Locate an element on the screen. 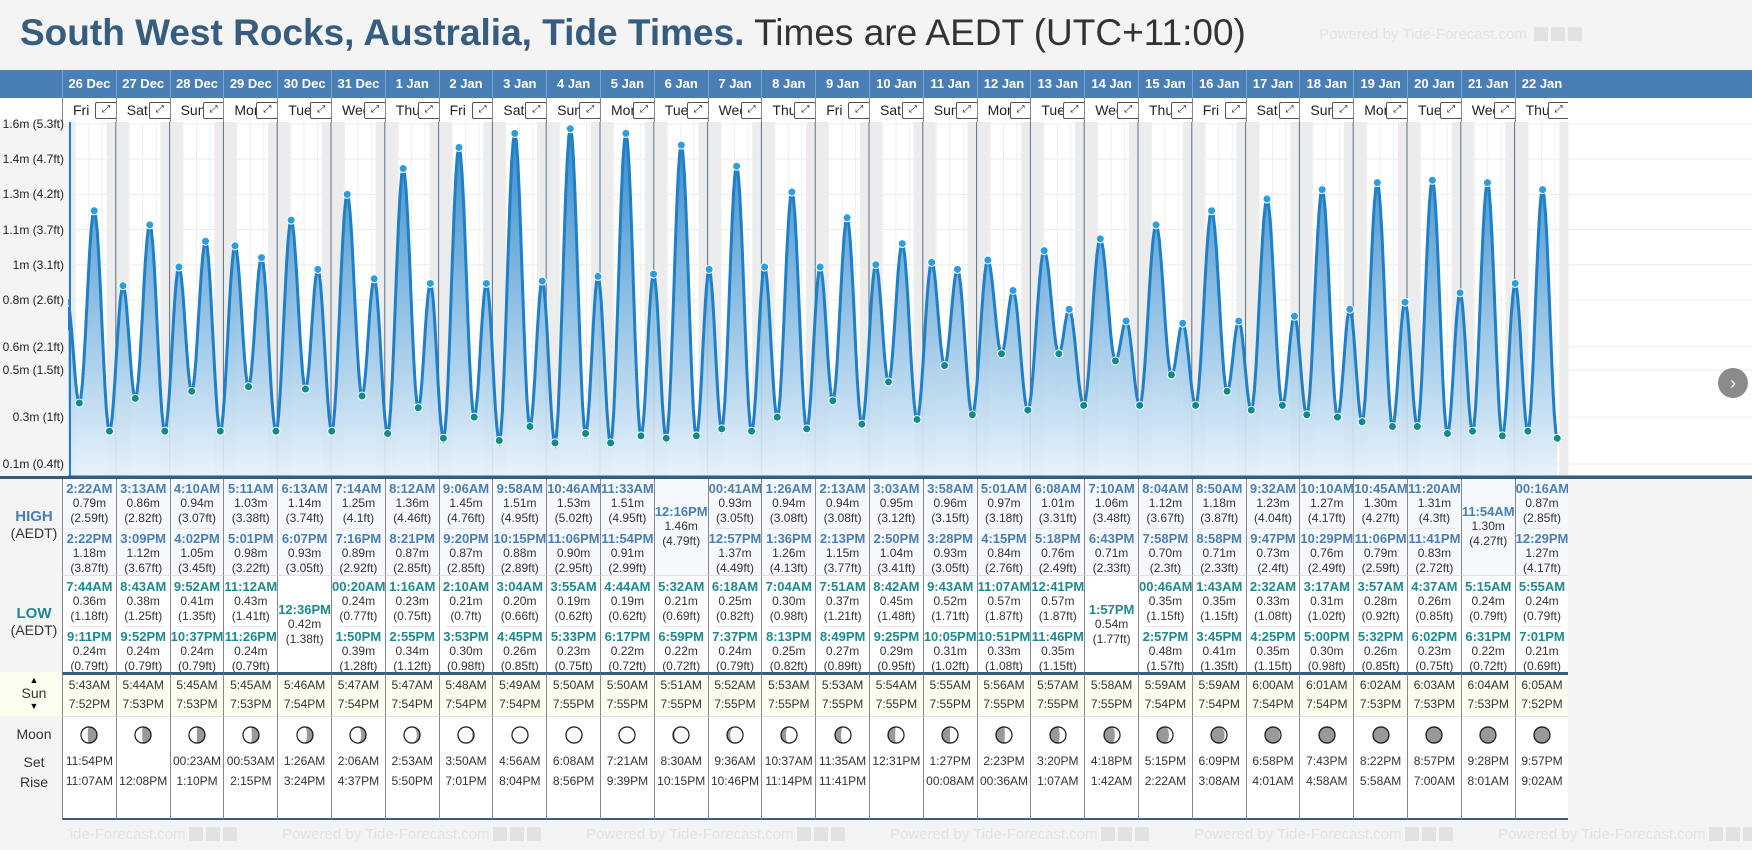 The width and height of the screenshot is (1752, 850). date-header: 20 Jan is located at coordinates (1434, 84).